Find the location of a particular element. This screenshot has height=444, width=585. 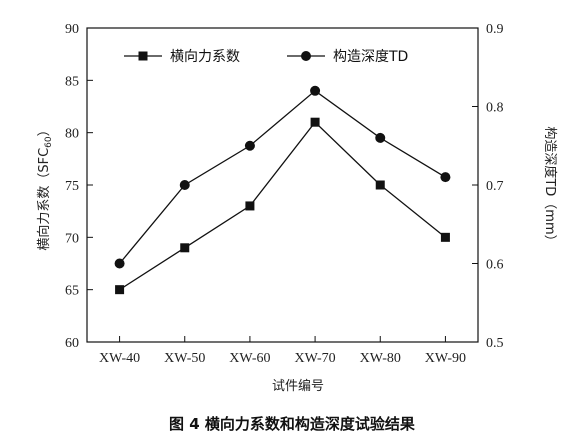

x-tick-label: XW-90 is located at coordinates (445, 358).